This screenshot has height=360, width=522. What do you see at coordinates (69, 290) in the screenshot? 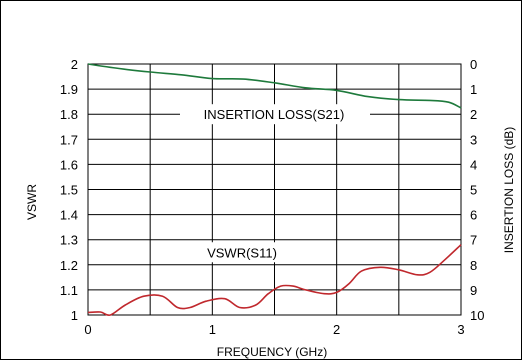
I see `y-left-tick-label: 1.1` at bounding box center [69, 290].